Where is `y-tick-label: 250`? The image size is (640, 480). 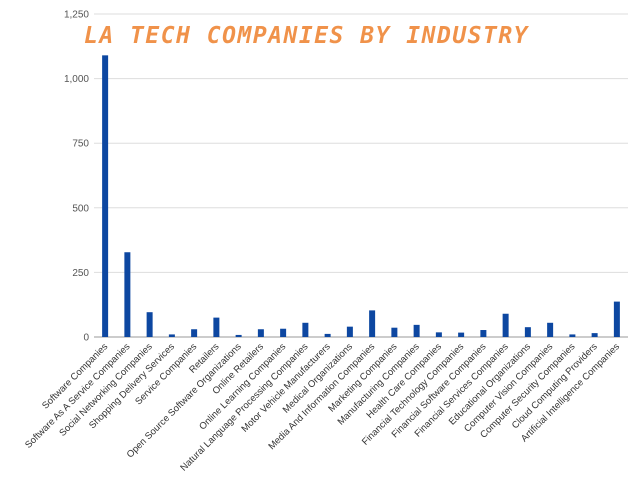 y-tick-label: 250 is located at coordinates (80, 273).